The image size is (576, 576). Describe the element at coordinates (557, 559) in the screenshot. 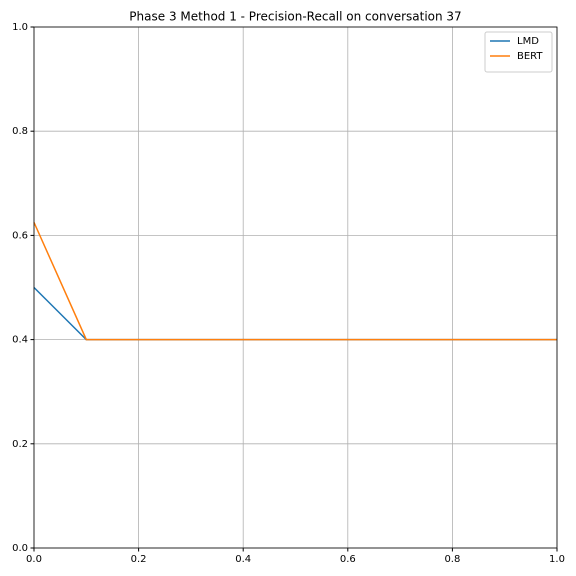

I see `x-tick-label: 1.0` at that location.